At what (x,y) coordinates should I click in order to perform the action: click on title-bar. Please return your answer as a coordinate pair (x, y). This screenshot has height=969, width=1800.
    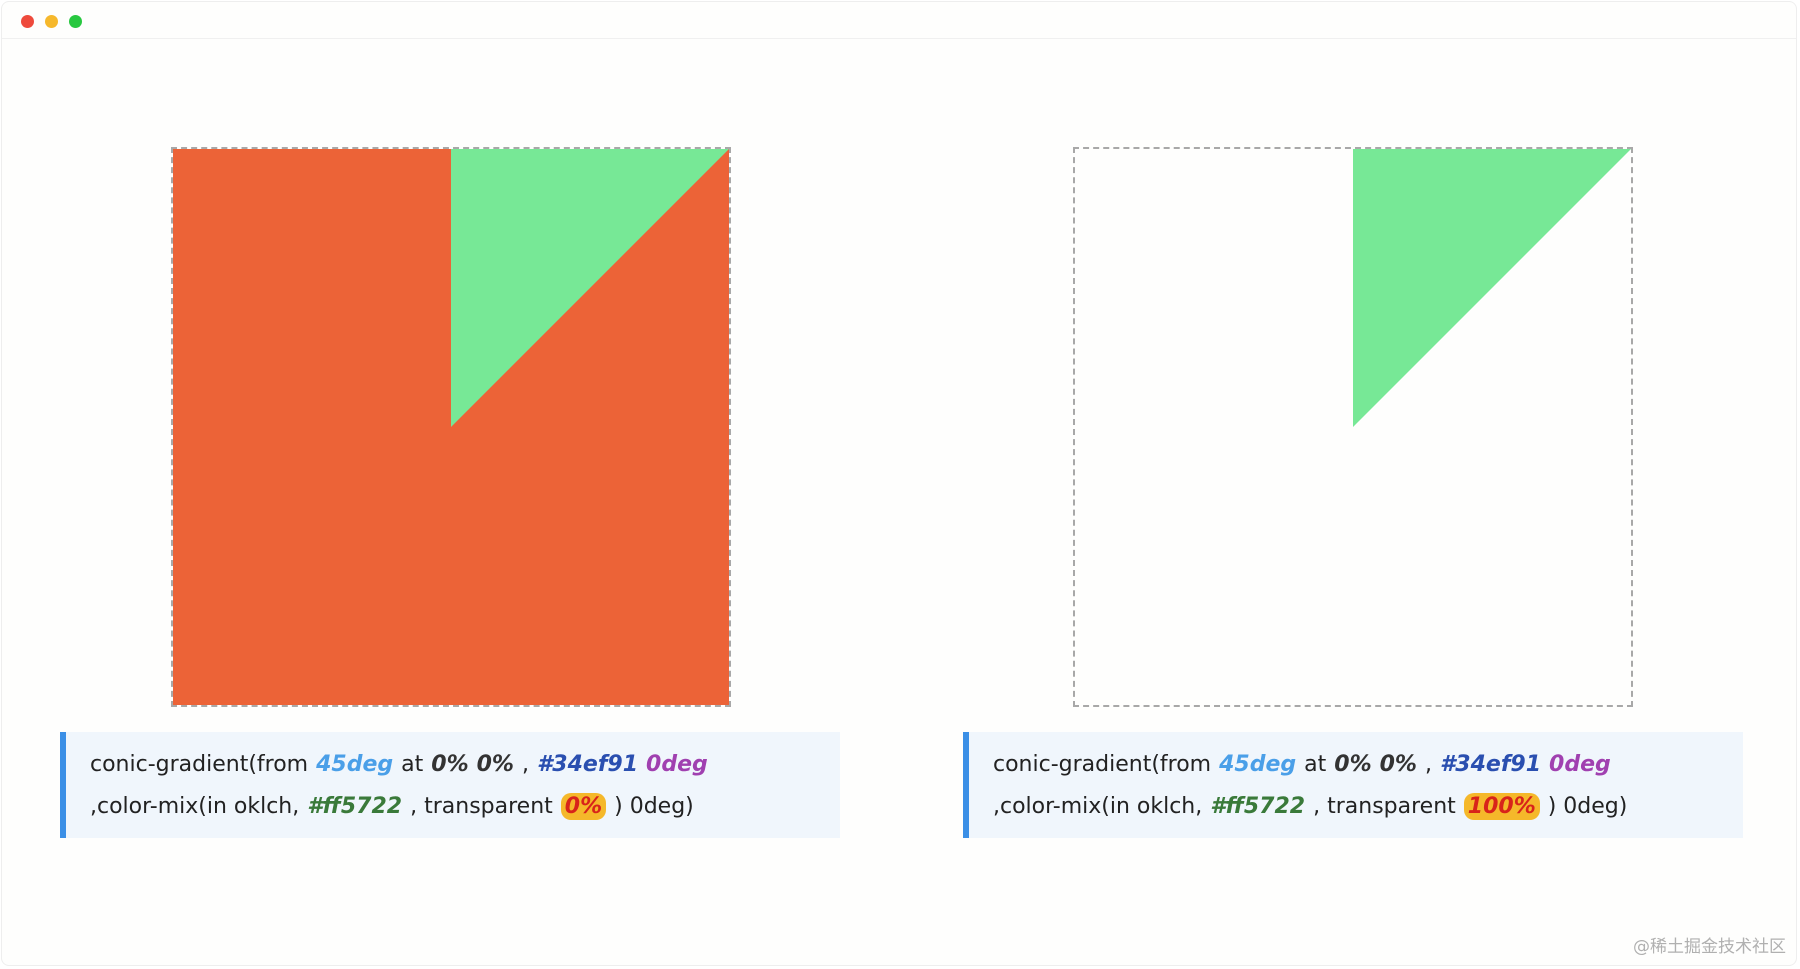
    Looking at the image, I should click on (899, 20).